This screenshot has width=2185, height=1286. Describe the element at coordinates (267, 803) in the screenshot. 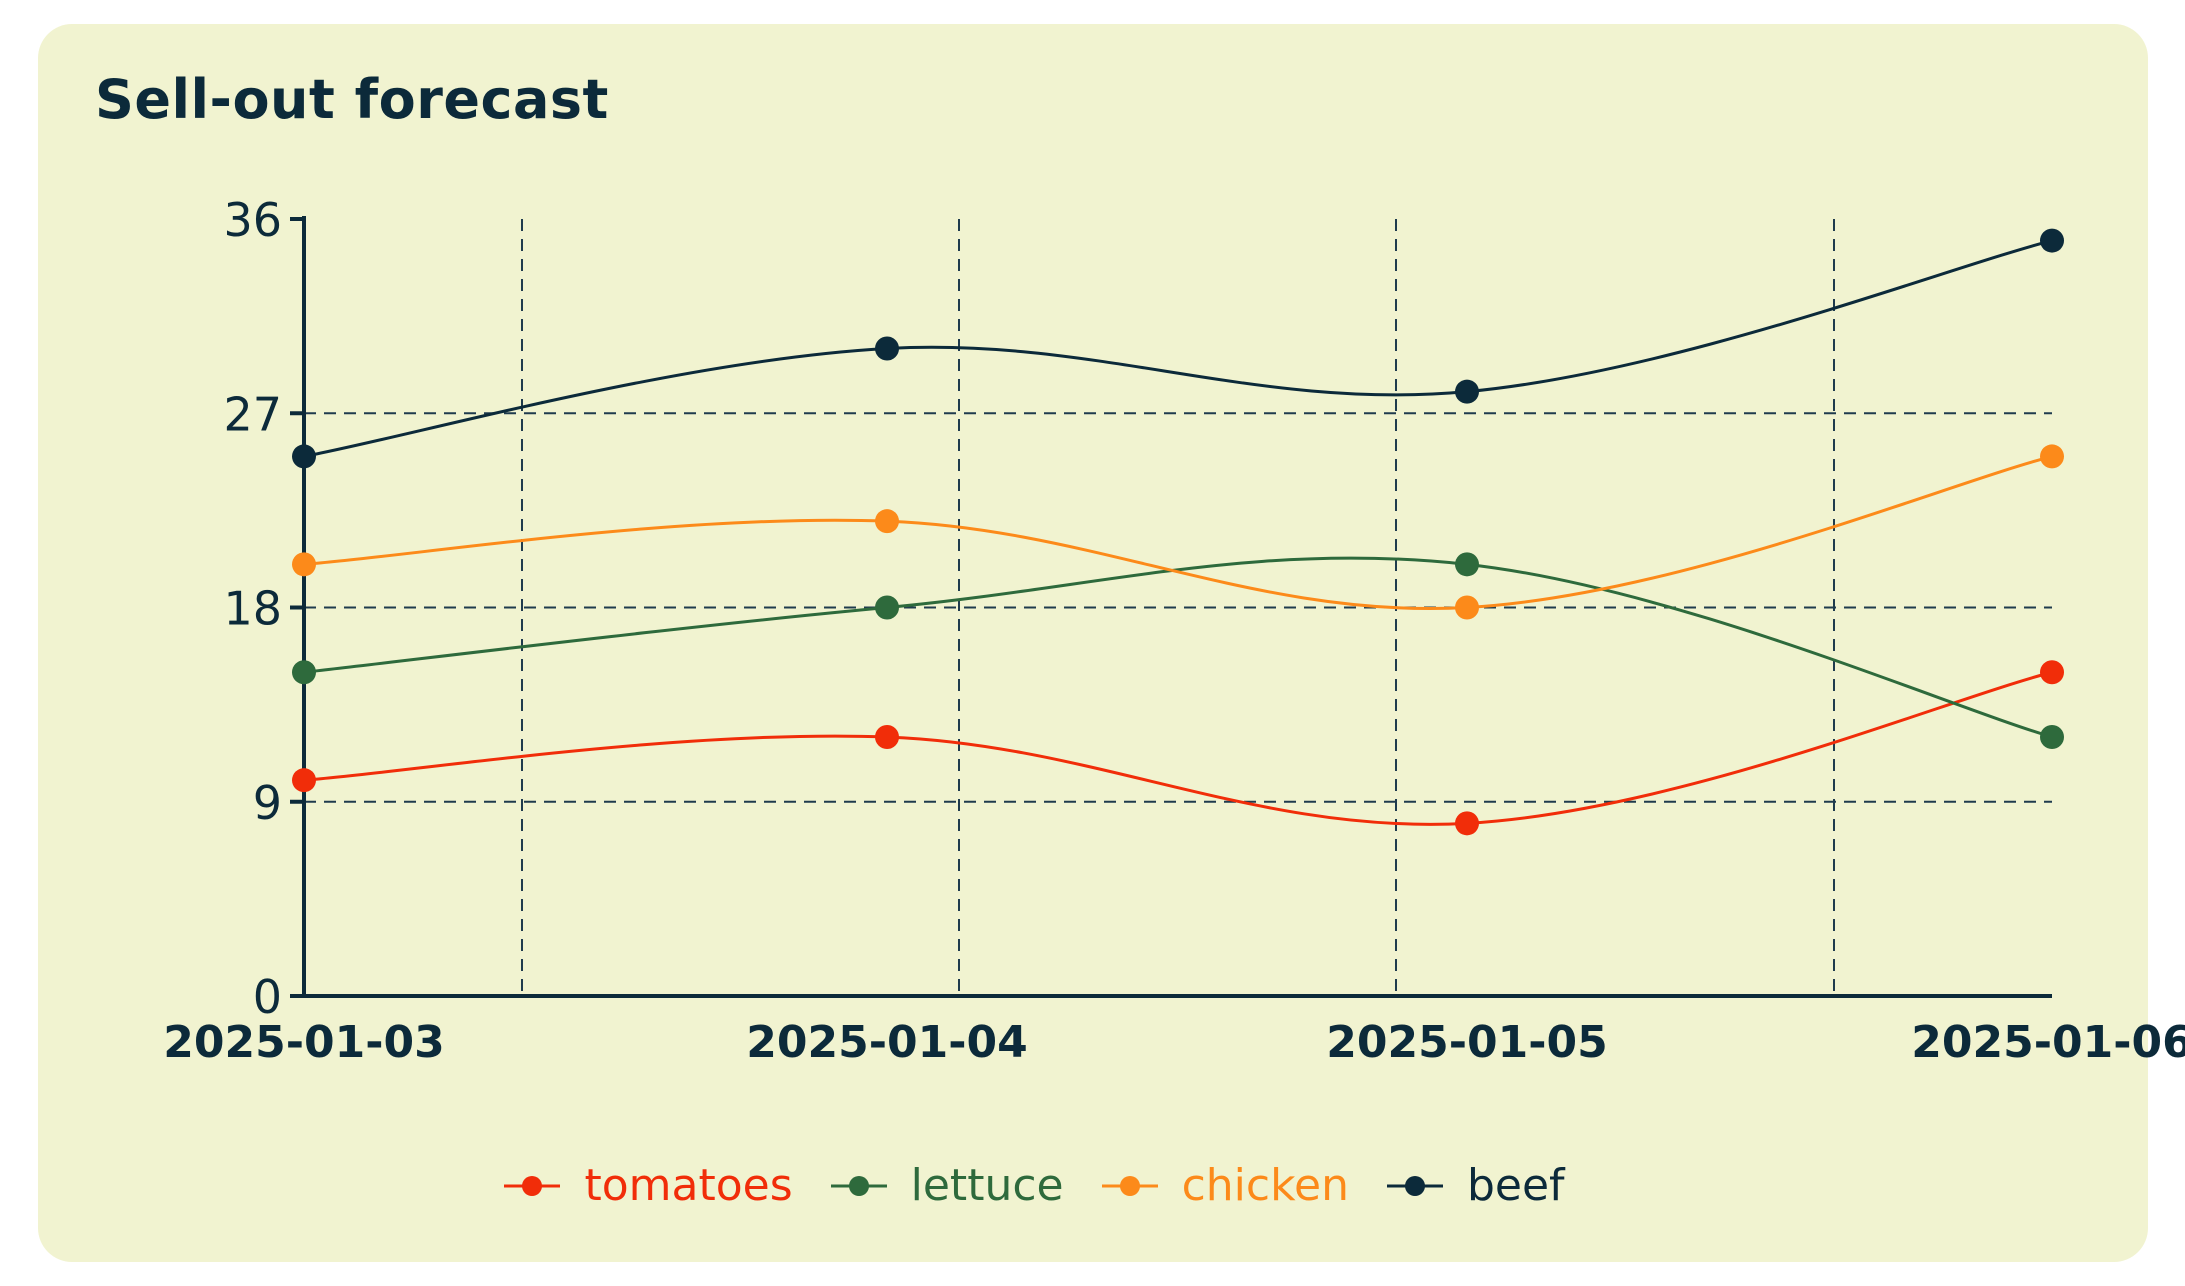

I see `y-tick-label: 9` at that location.